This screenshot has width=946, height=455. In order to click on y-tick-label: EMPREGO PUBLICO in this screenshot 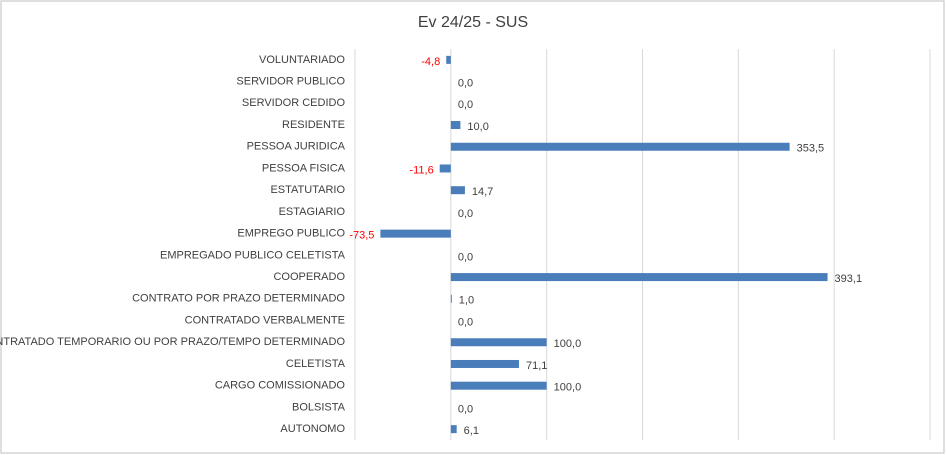, I will do `click(291, 234)`.